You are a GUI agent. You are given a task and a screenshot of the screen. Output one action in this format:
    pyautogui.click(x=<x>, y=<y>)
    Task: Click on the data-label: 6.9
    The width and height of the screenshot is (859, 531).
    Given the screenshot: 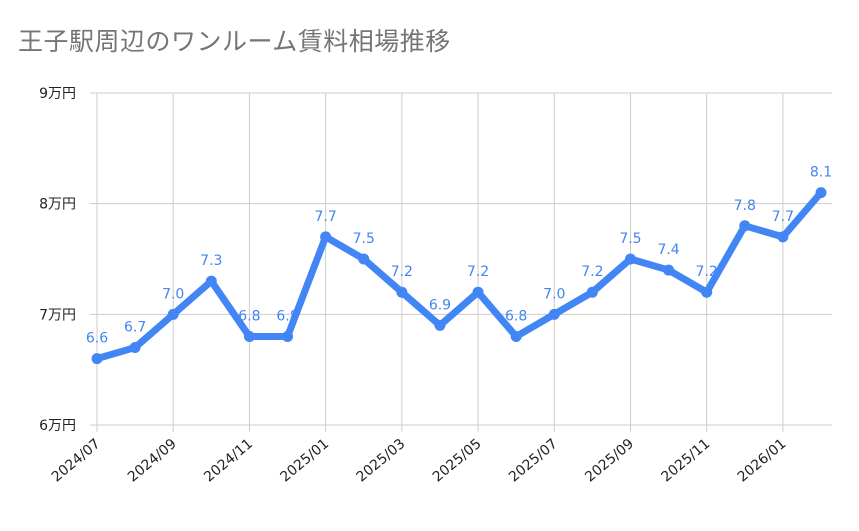 What is the action you would take?
    pyautogui.click(x=440, y=305)
    